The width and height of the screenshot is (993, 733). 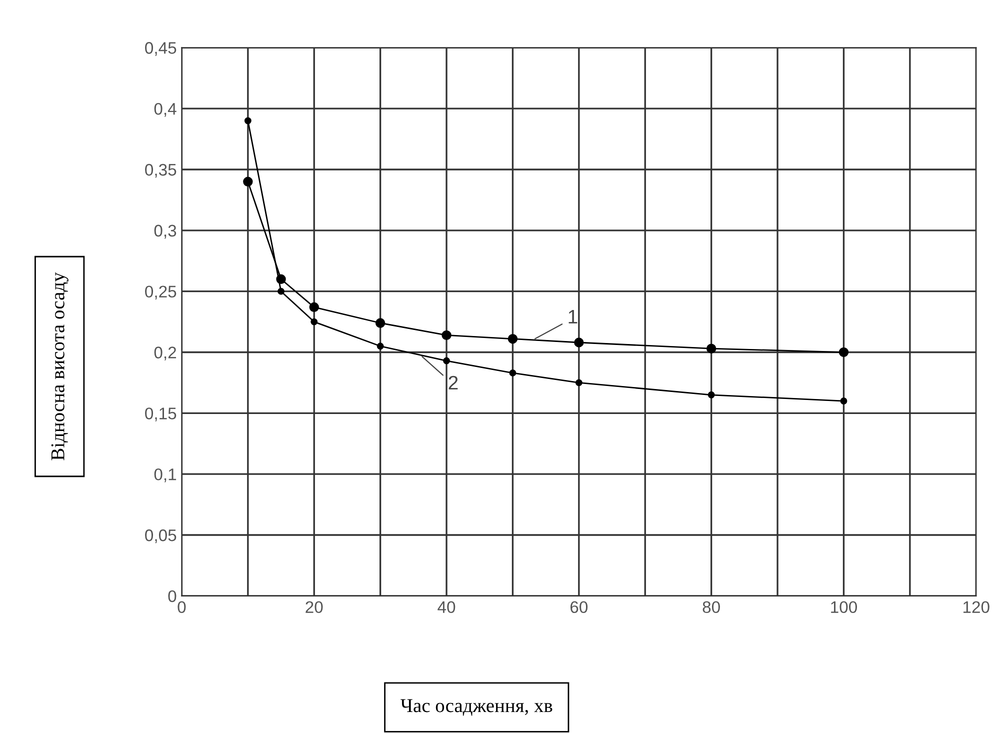 I want to click on y-tick-label: 0,1, so click(x=165, y=475).